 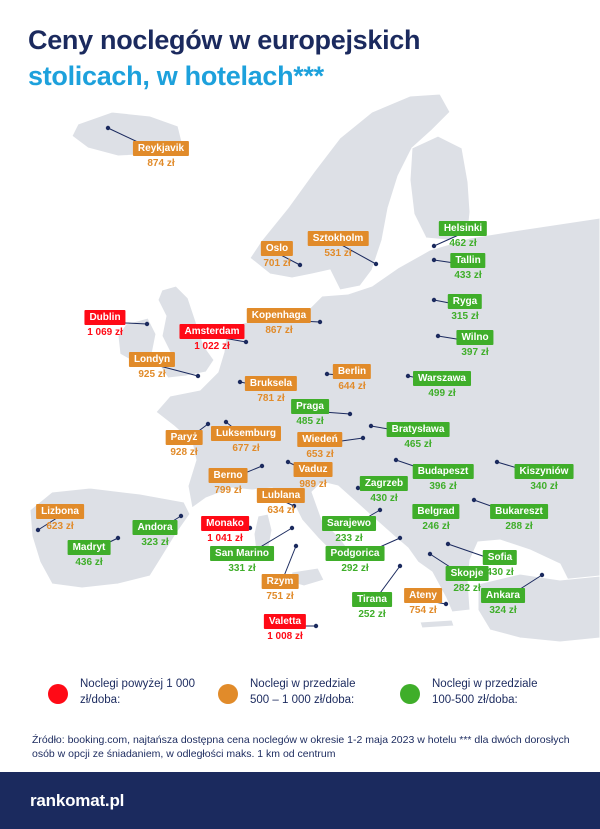 I want to click on city-price: 324 zł, so click(x=503, y=610).